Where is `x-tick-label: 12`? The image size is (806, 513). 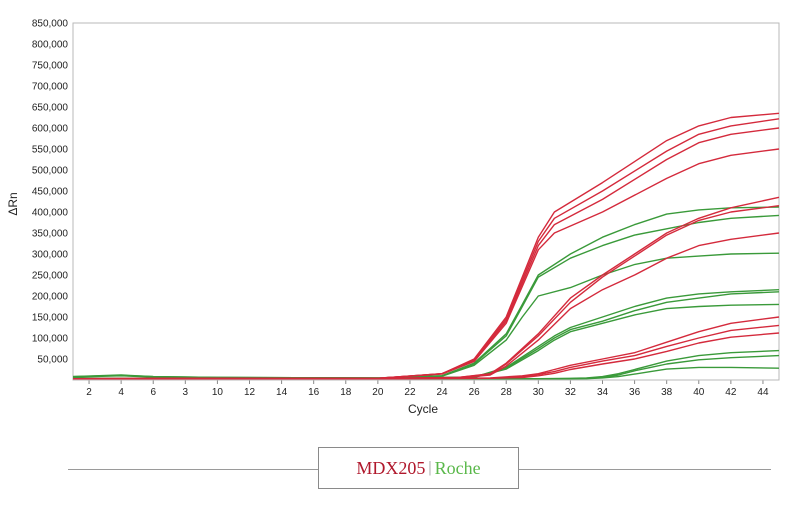 x-tick-label: 12 is located at coordinates (250, 392).